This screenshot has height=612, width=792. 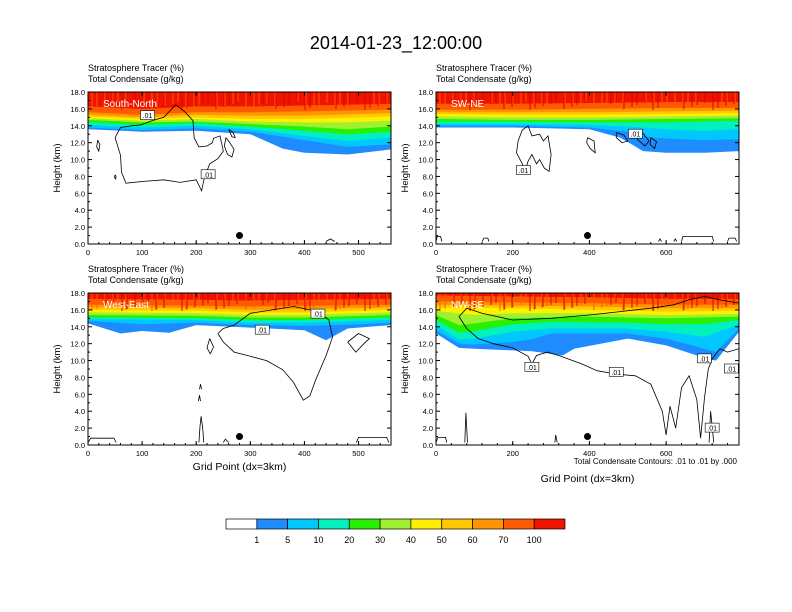 I want to click on colorbar-label: 30, so click(x=380, y=540).